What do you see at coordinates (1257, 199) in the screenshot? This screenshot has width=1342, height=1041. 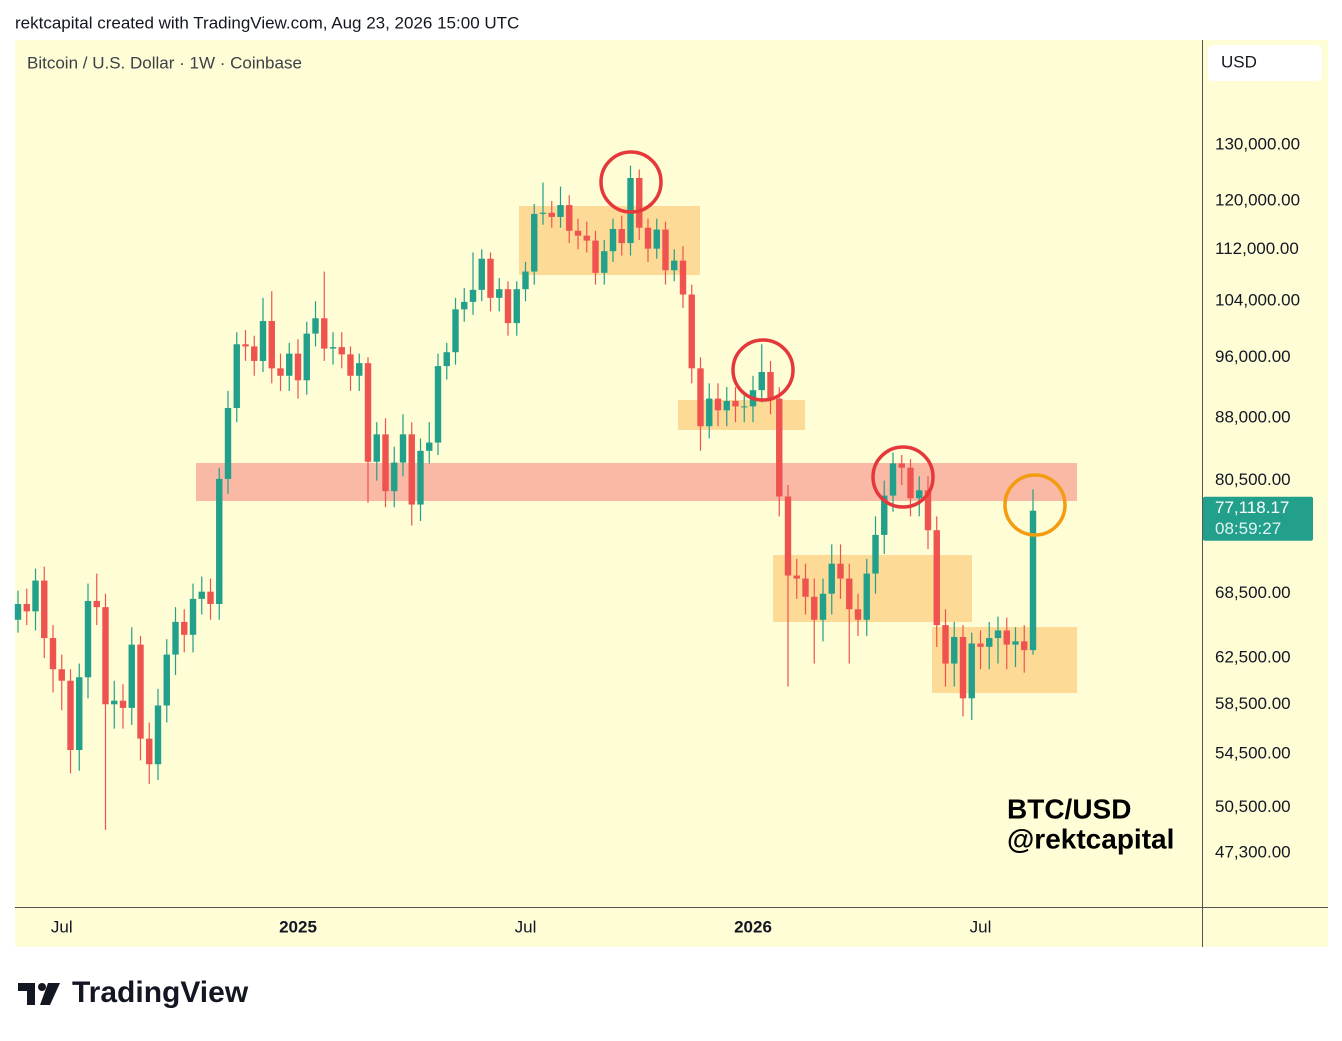 I see `y-tick-label: 120,000.00` at bounding box center [1257, 199].